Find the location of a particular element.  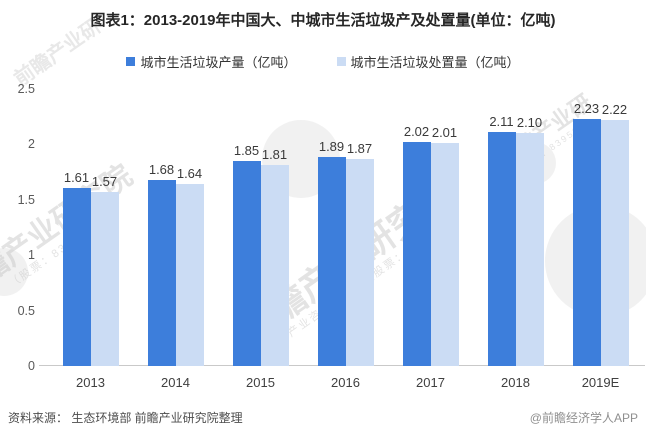

x-tick-label-2016: 2016 is located at coordinates (345, 382).